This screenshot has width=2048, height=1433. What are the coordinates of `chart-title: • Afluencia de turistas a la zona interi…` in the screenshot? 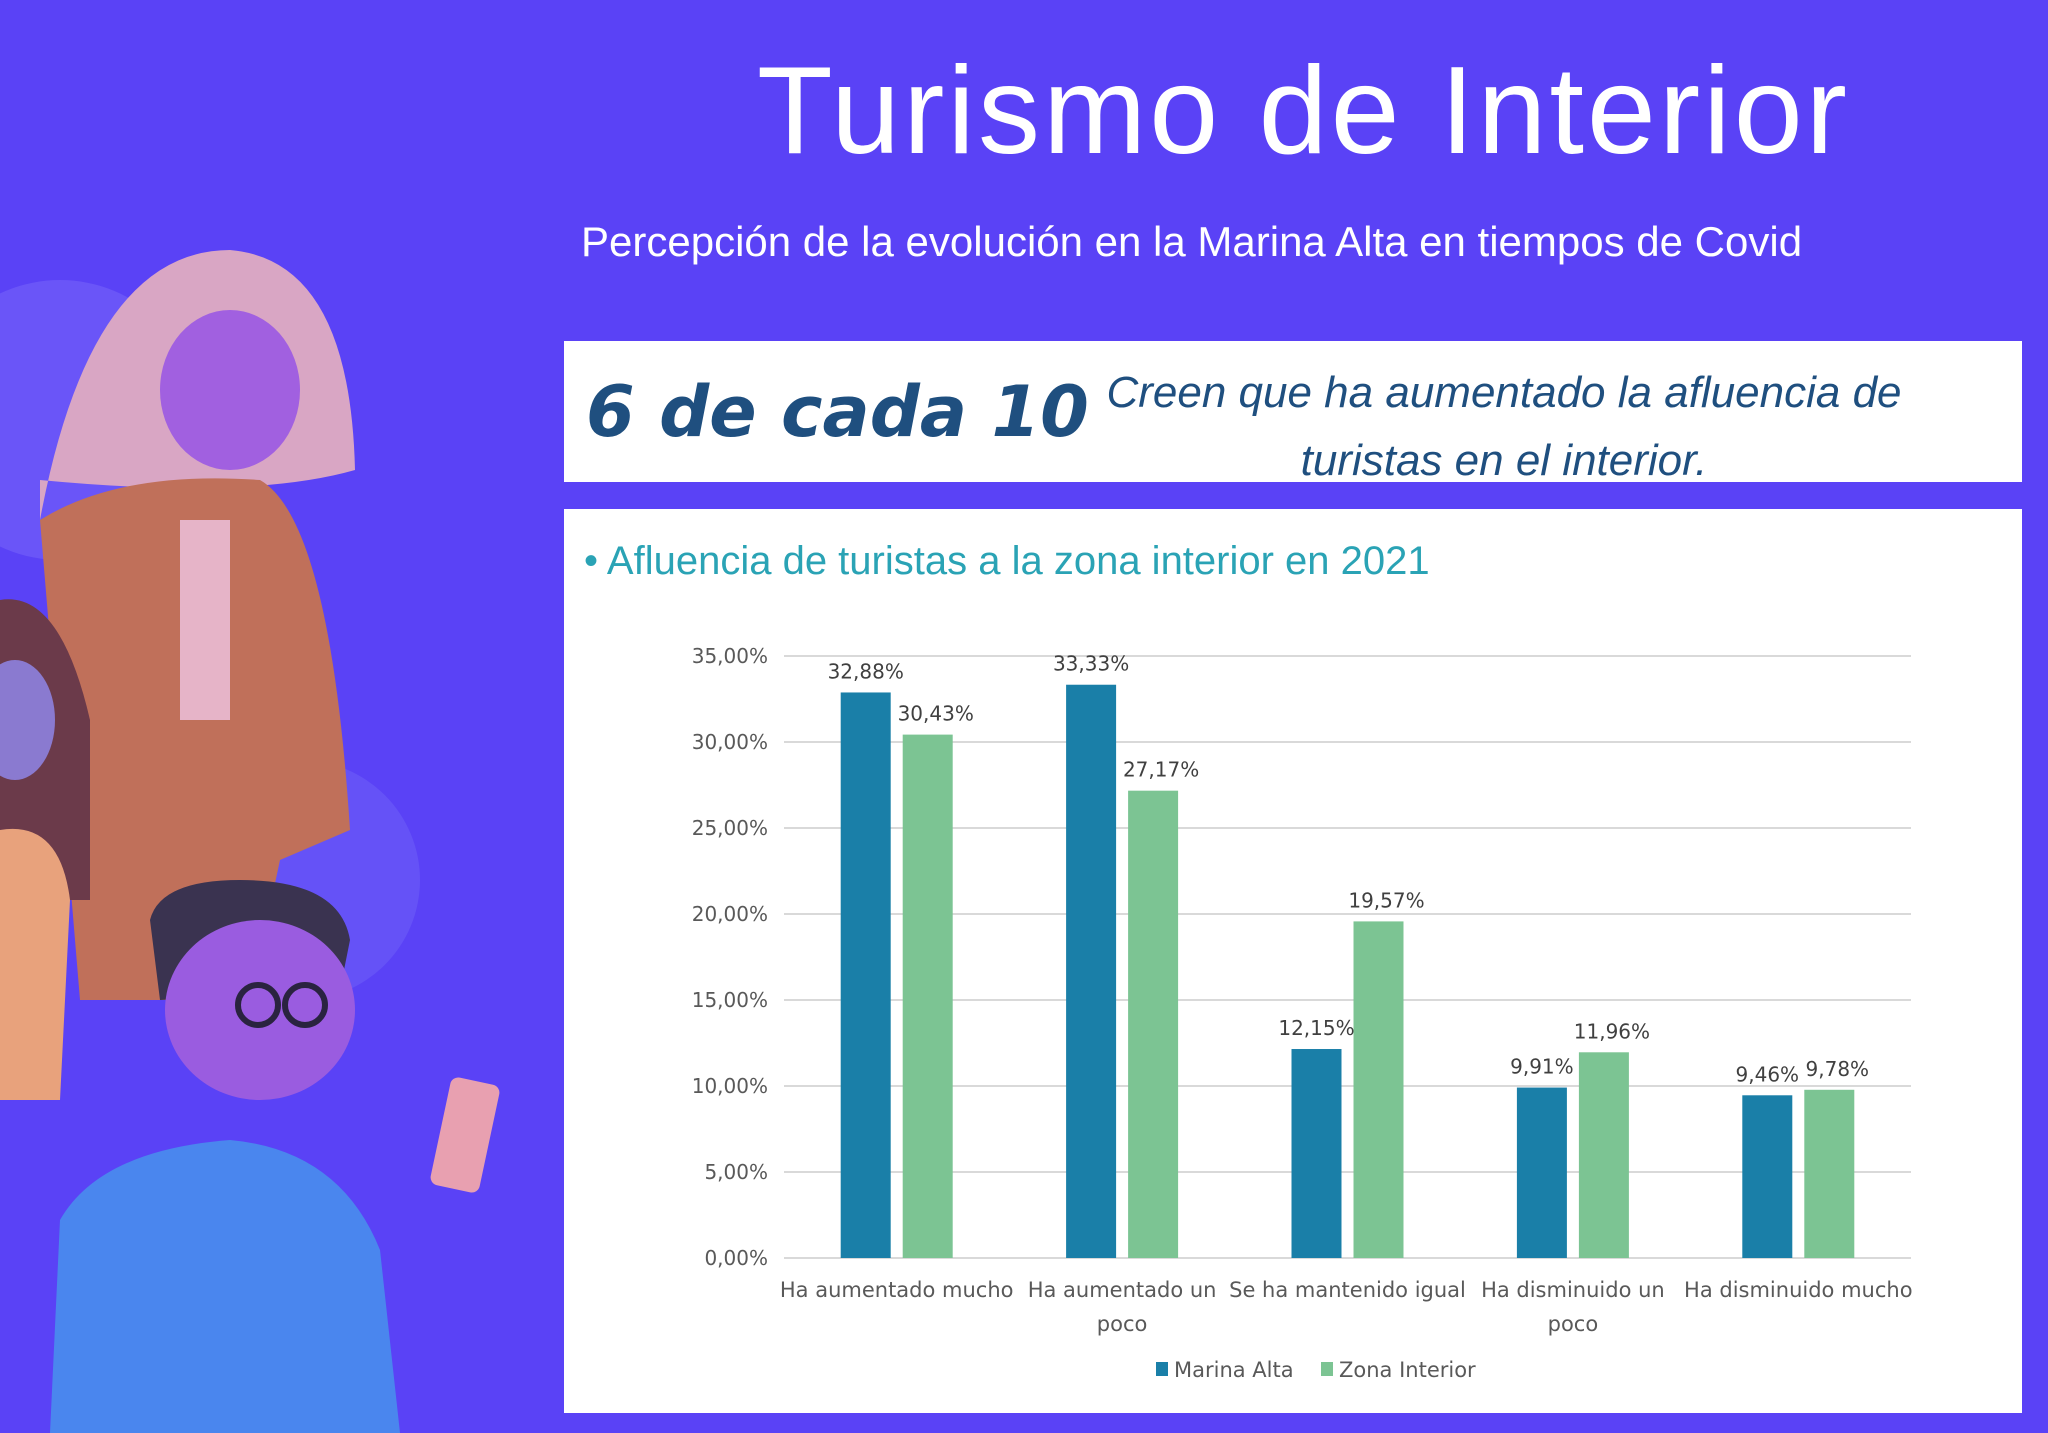 It's located at (1007, 561).